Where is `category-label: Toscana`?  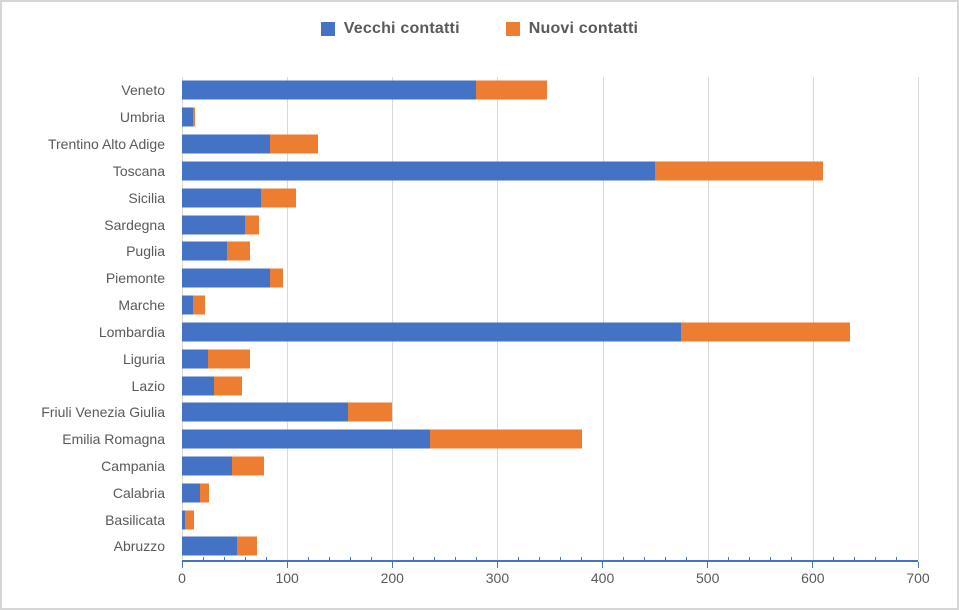 category-label: Toscana is located at coordinates (138, 170).